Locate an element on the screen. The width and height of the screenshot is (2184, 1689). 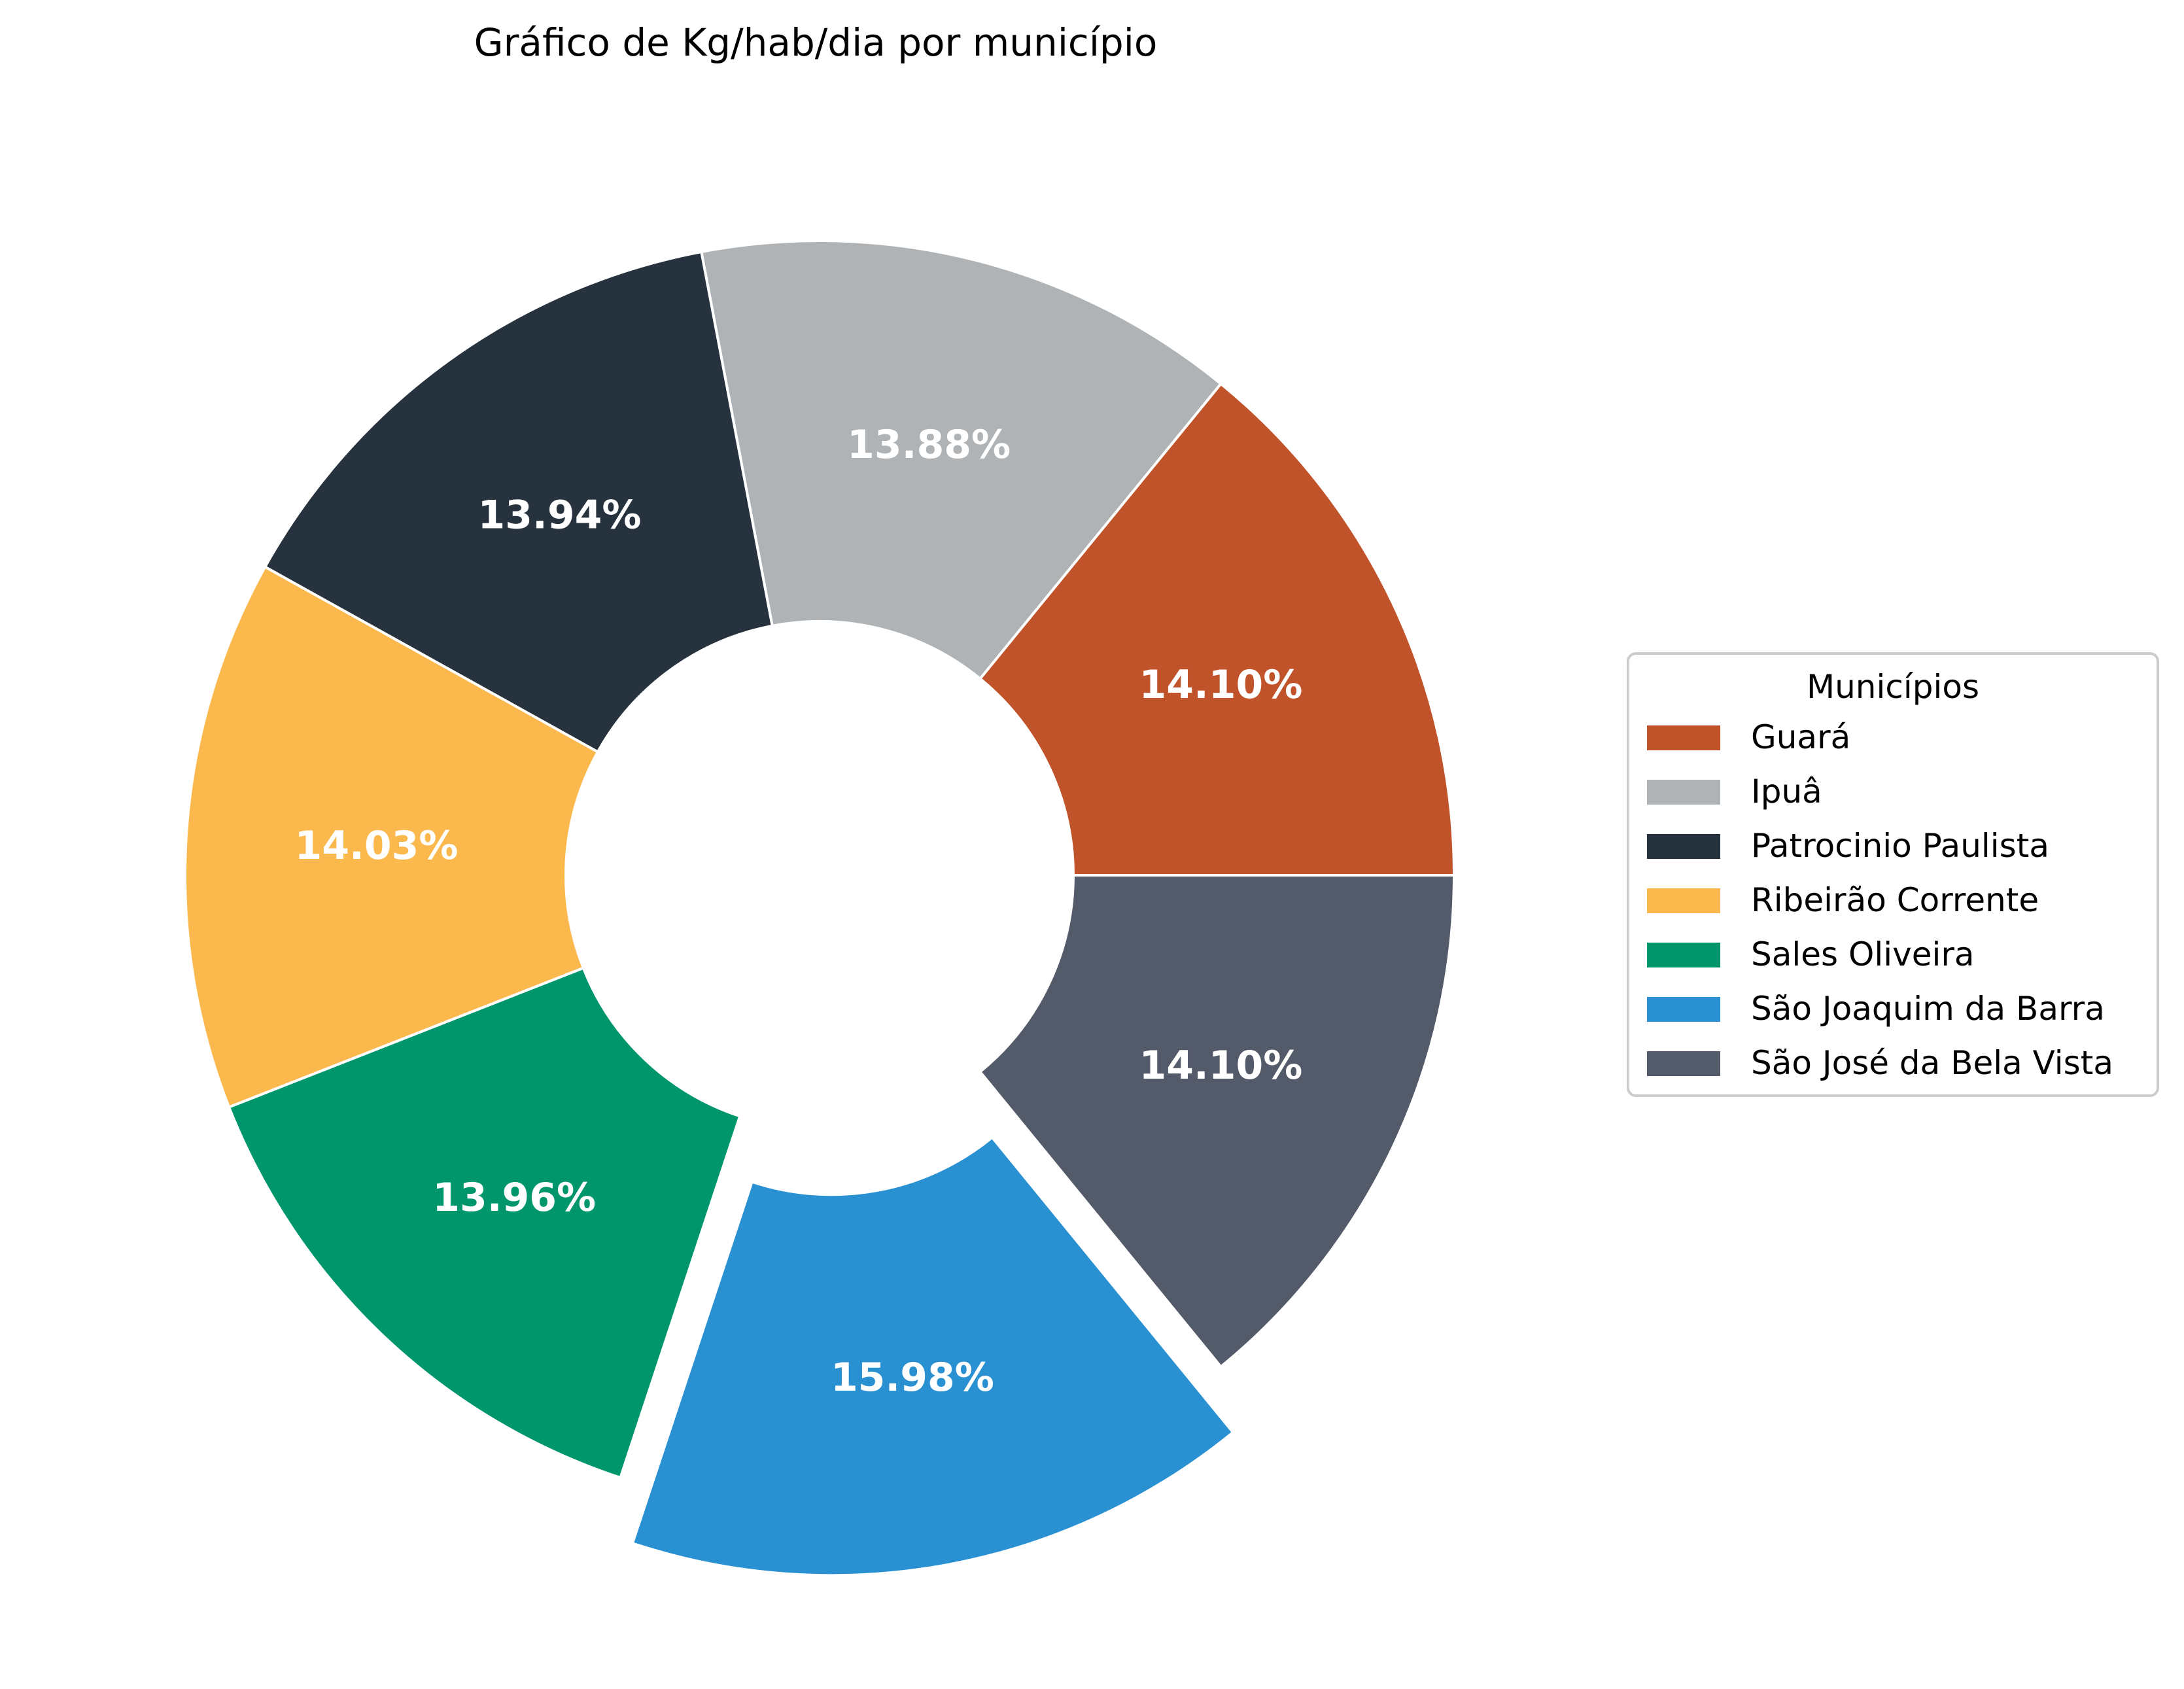
slice-ipua is located at coordinates (961, 460).